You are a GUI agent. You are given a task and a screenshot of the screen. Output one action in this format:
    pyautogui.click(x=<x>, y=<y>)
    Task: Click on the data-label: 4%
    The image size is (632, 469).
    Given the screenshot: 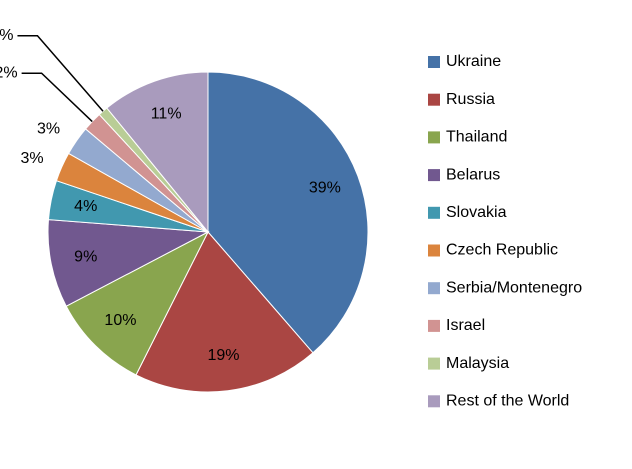 What is the action you would take?
    pyautogui.click(x=85, y=206)
    